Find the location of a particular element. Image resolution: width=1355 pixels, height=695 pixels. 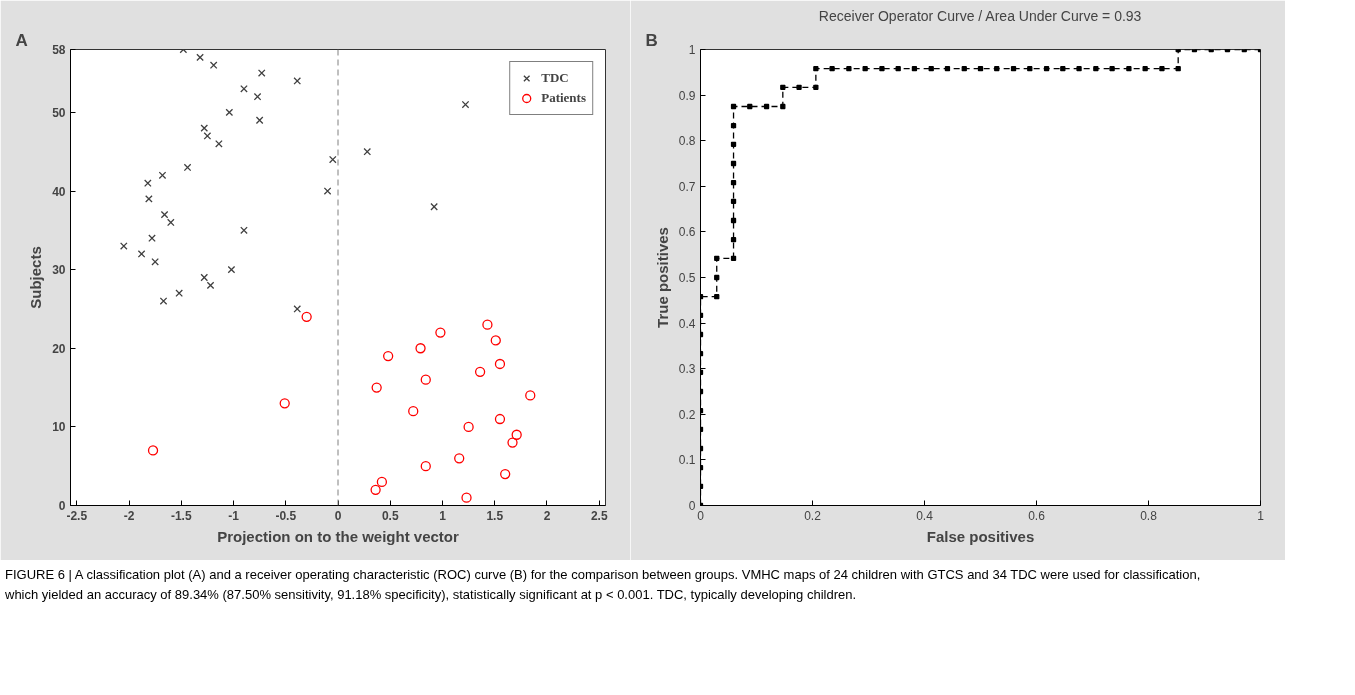

x-tick-label: 0.4 is located at coordinates (925, 515).